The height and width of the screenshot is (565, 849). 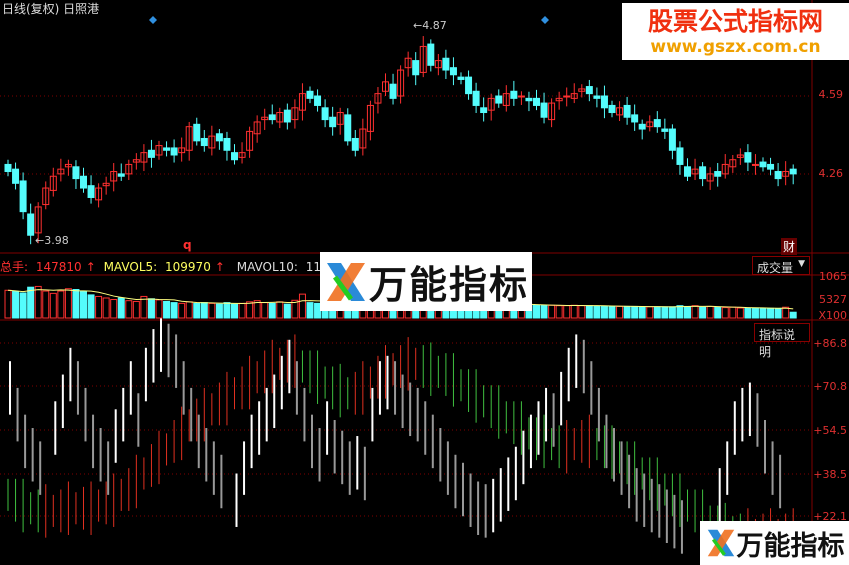 I want to click on watermark-site: 股票公式指标网 www.gszx.com.cn, so click(x=735, y=31).